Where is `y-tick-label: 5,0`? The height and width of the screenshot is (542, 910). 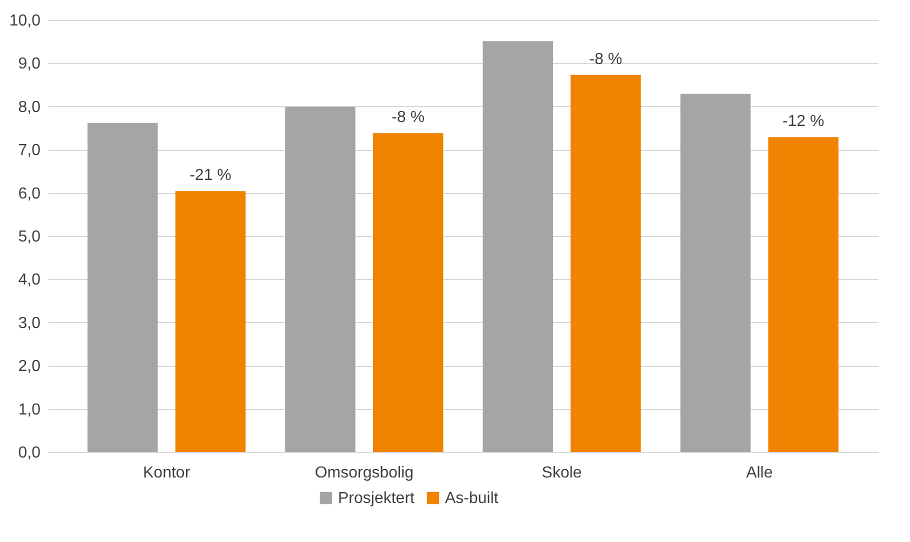 y-tick-label: 5,0 is located at coordinates (29, 237).